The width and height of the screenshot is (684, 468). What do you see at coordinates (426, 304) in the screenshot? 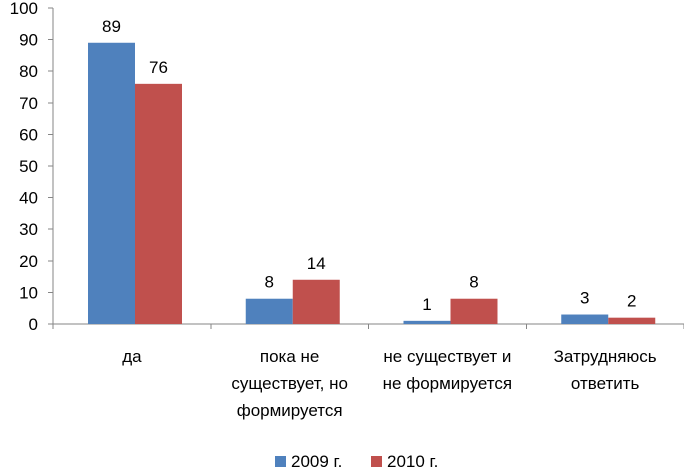
I see `data-label: 1` at bounding box center [426, 304].